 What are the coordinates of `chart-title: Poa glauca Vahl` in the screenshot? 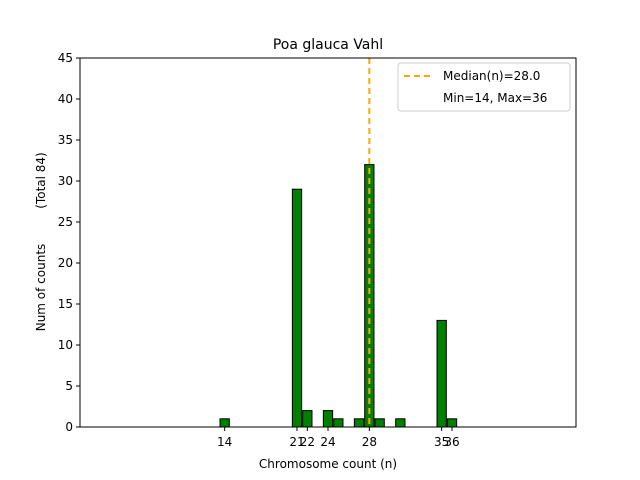 It's located at (328, 45).